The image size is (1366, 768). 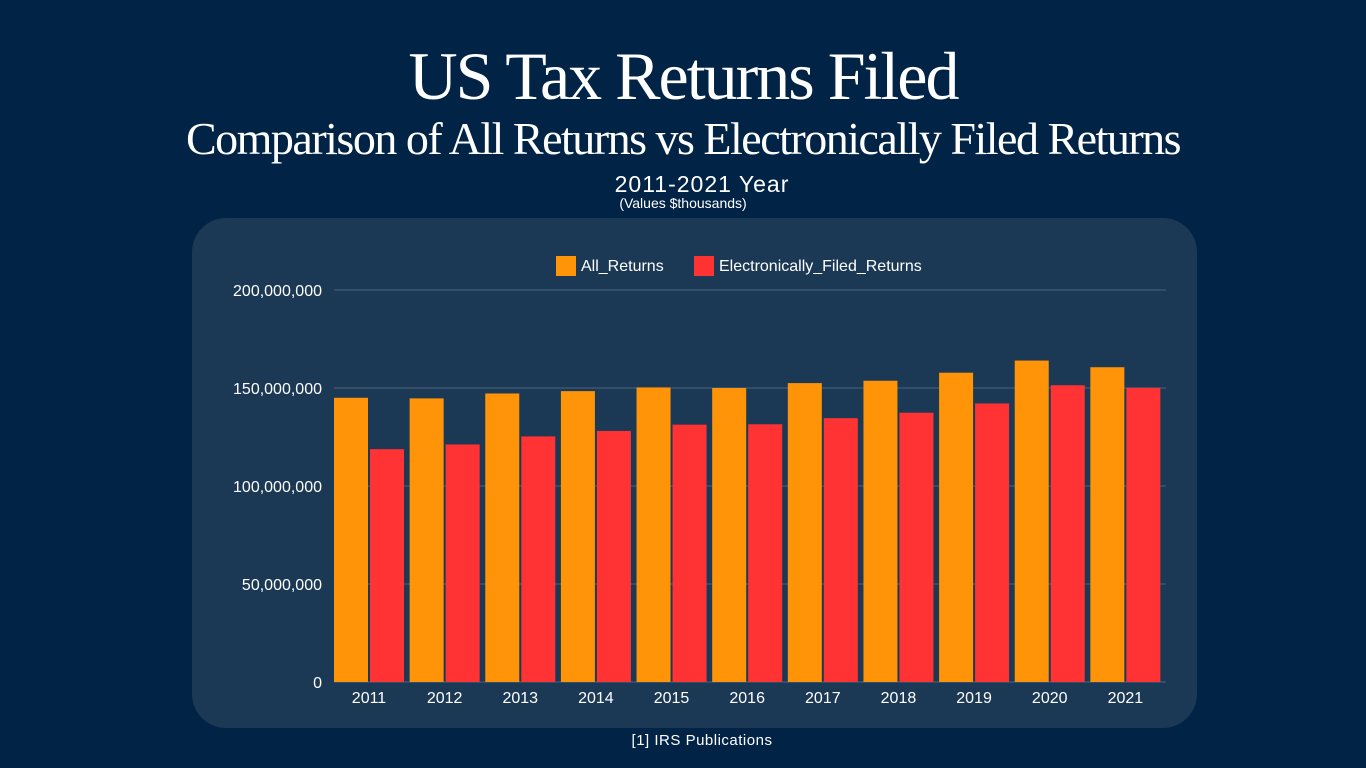 I want to click on bar-electronically-filed-2017, so click(x=840, y=550).